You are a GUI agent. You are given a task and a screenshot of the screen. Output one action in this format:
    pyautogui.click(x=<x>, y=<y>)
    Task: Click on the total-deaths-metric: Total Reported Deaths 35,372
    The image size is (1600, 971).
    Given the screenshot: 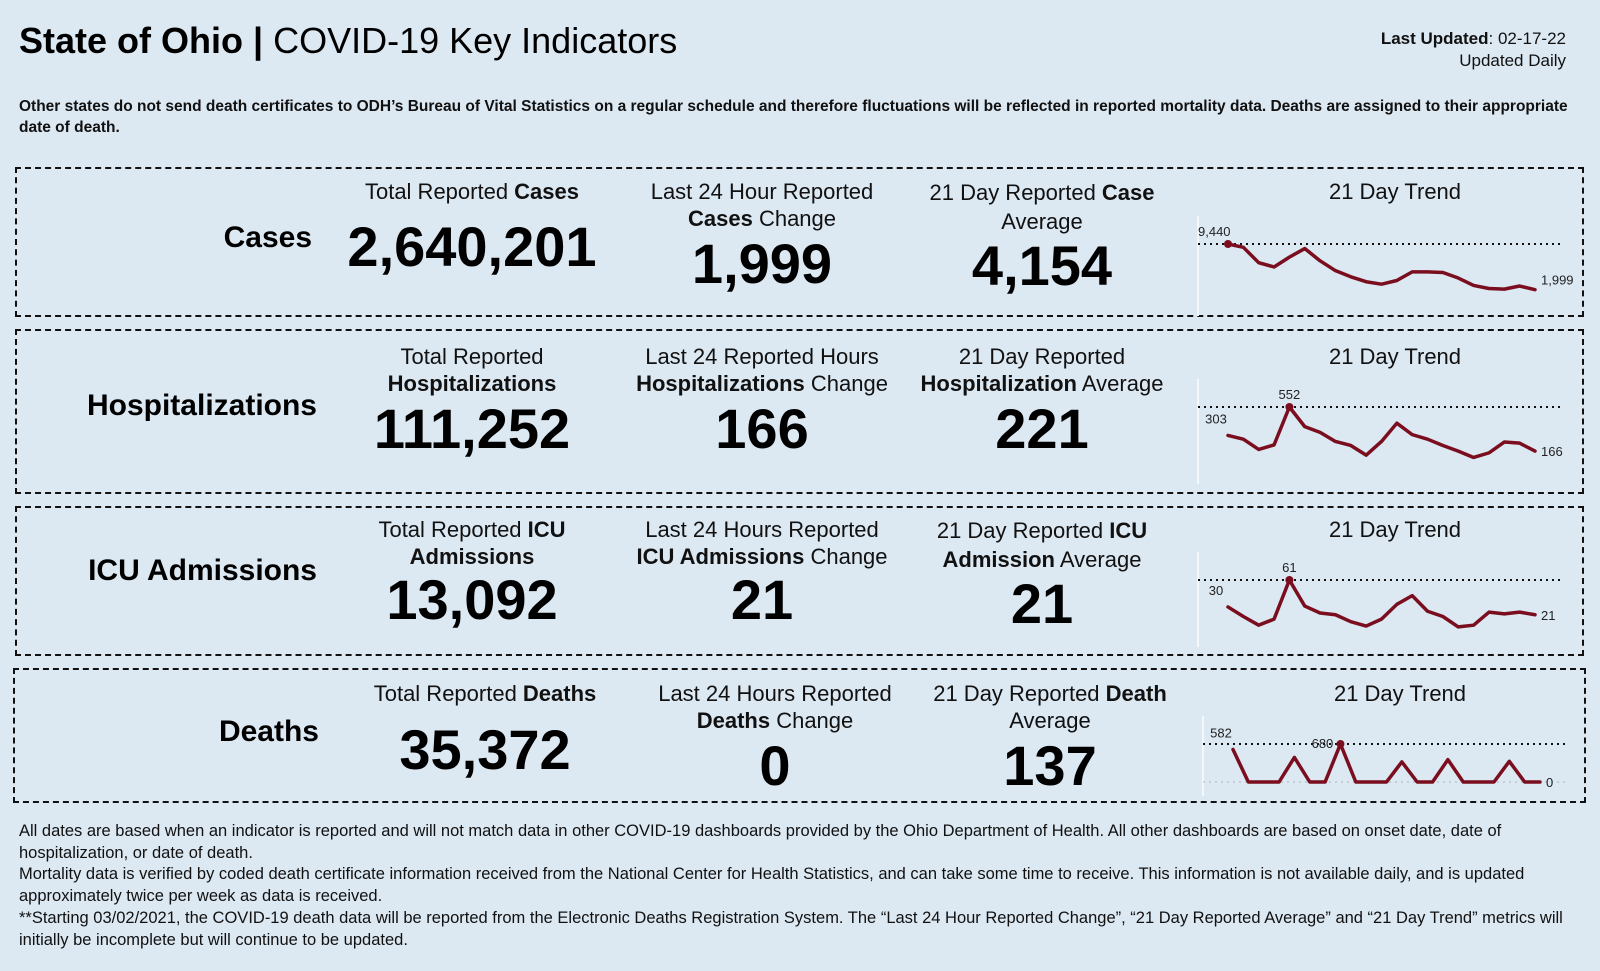 What is the action you would take?
    pyautogui.click(x=485, y=730)
    